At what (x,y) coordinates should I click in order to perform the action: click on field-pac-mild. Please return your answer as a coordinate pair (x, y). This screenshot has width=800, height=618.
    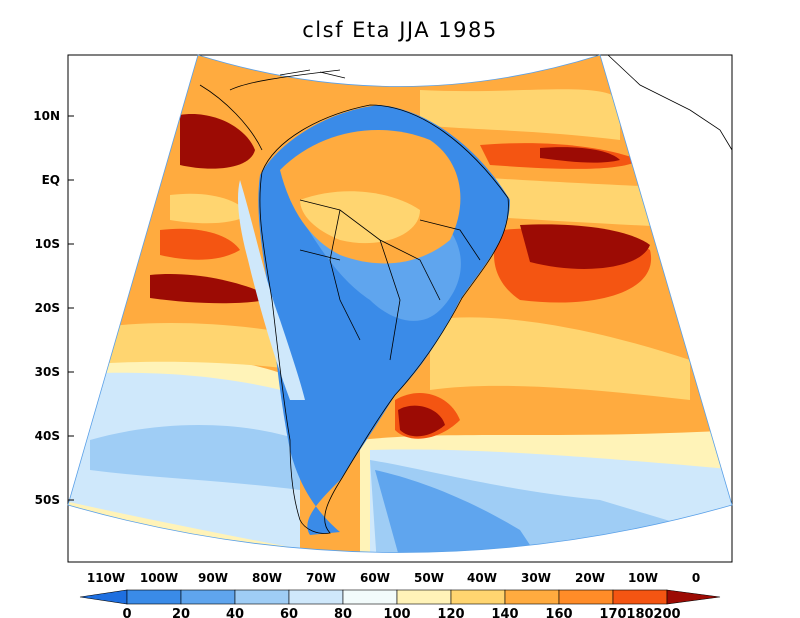
    Looking at the image, I should click on (210, 208).